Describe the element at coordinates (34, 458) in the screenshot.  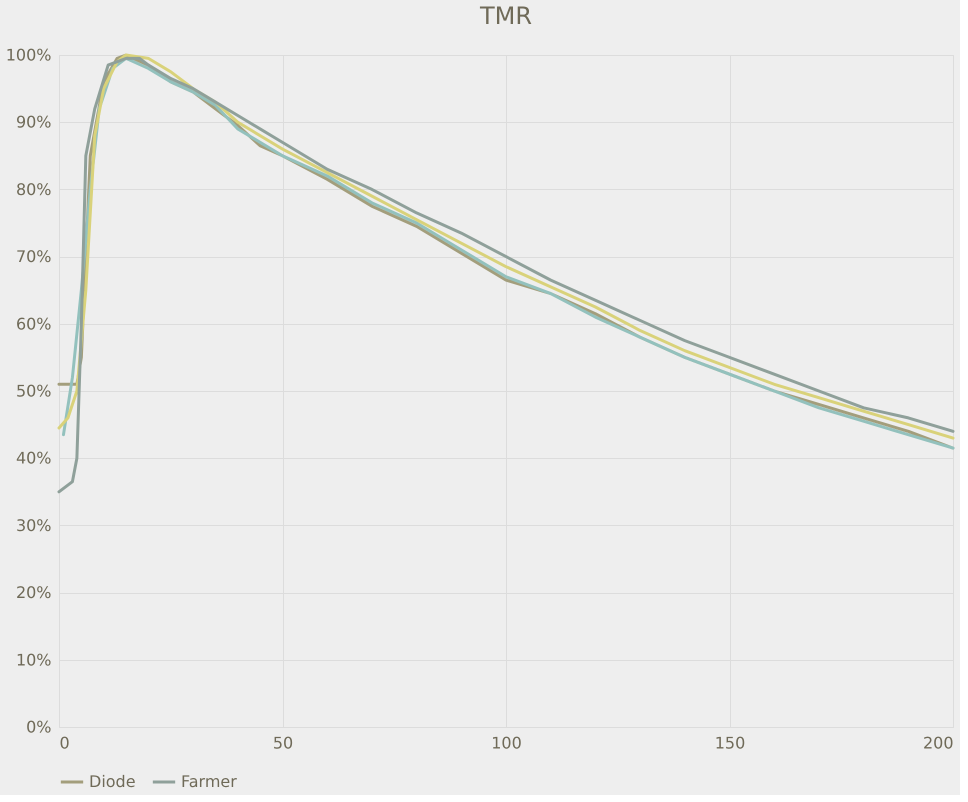
I see `y-tick-label: 40%` at that location.